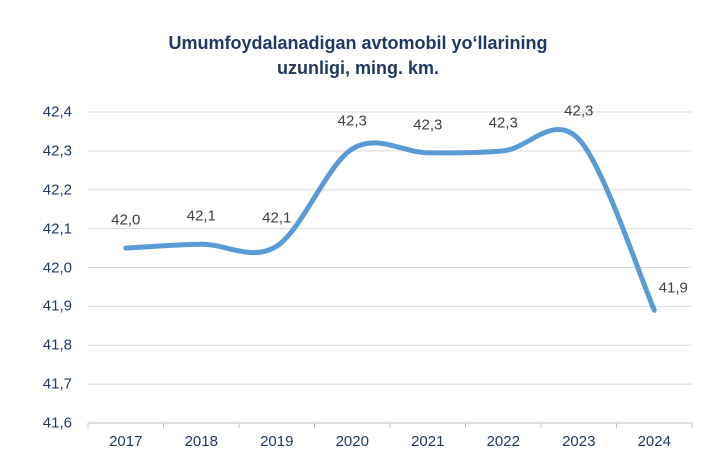 This screenshot has height=465, width=716. Describe the element at coordinates (126, 441) in the screenshot. I see `x-axis-tick-label: 2017` at that location.